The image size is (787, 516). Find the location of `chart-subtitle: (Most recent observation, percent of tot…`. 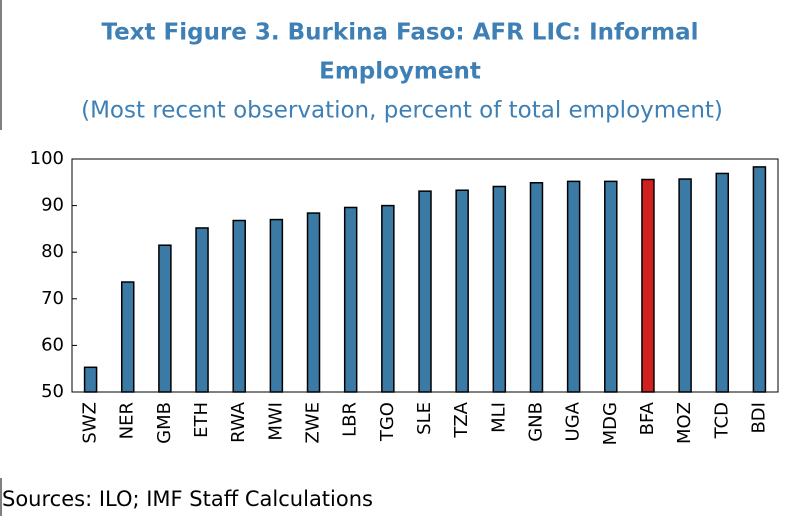

chart-subtitle: (Most recent observation, percent of tot… is located at coordinates (402, 111).